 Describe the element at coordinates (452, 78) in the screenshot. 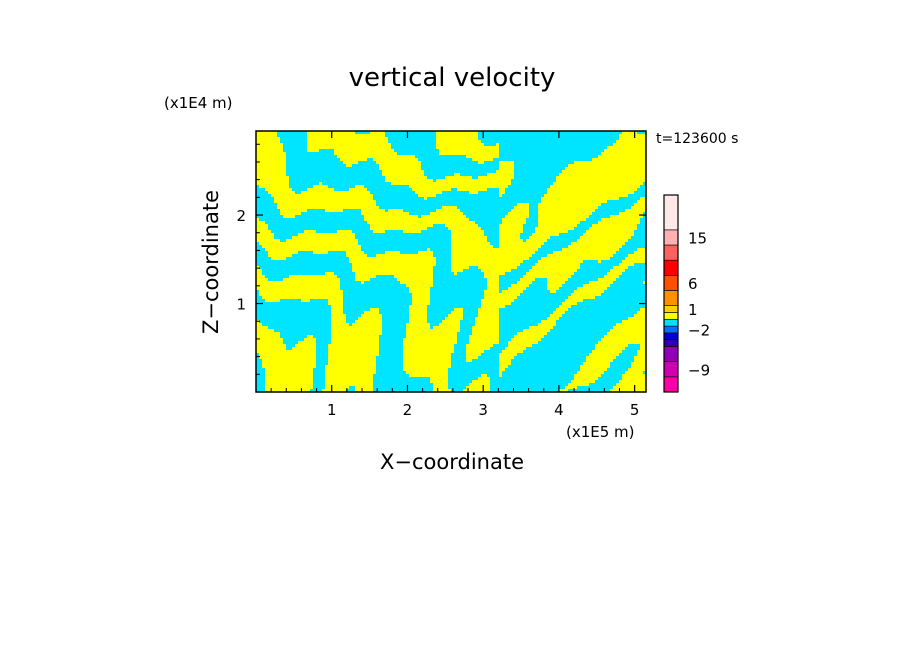

I see `chart-title: vertical velocity` at that location.